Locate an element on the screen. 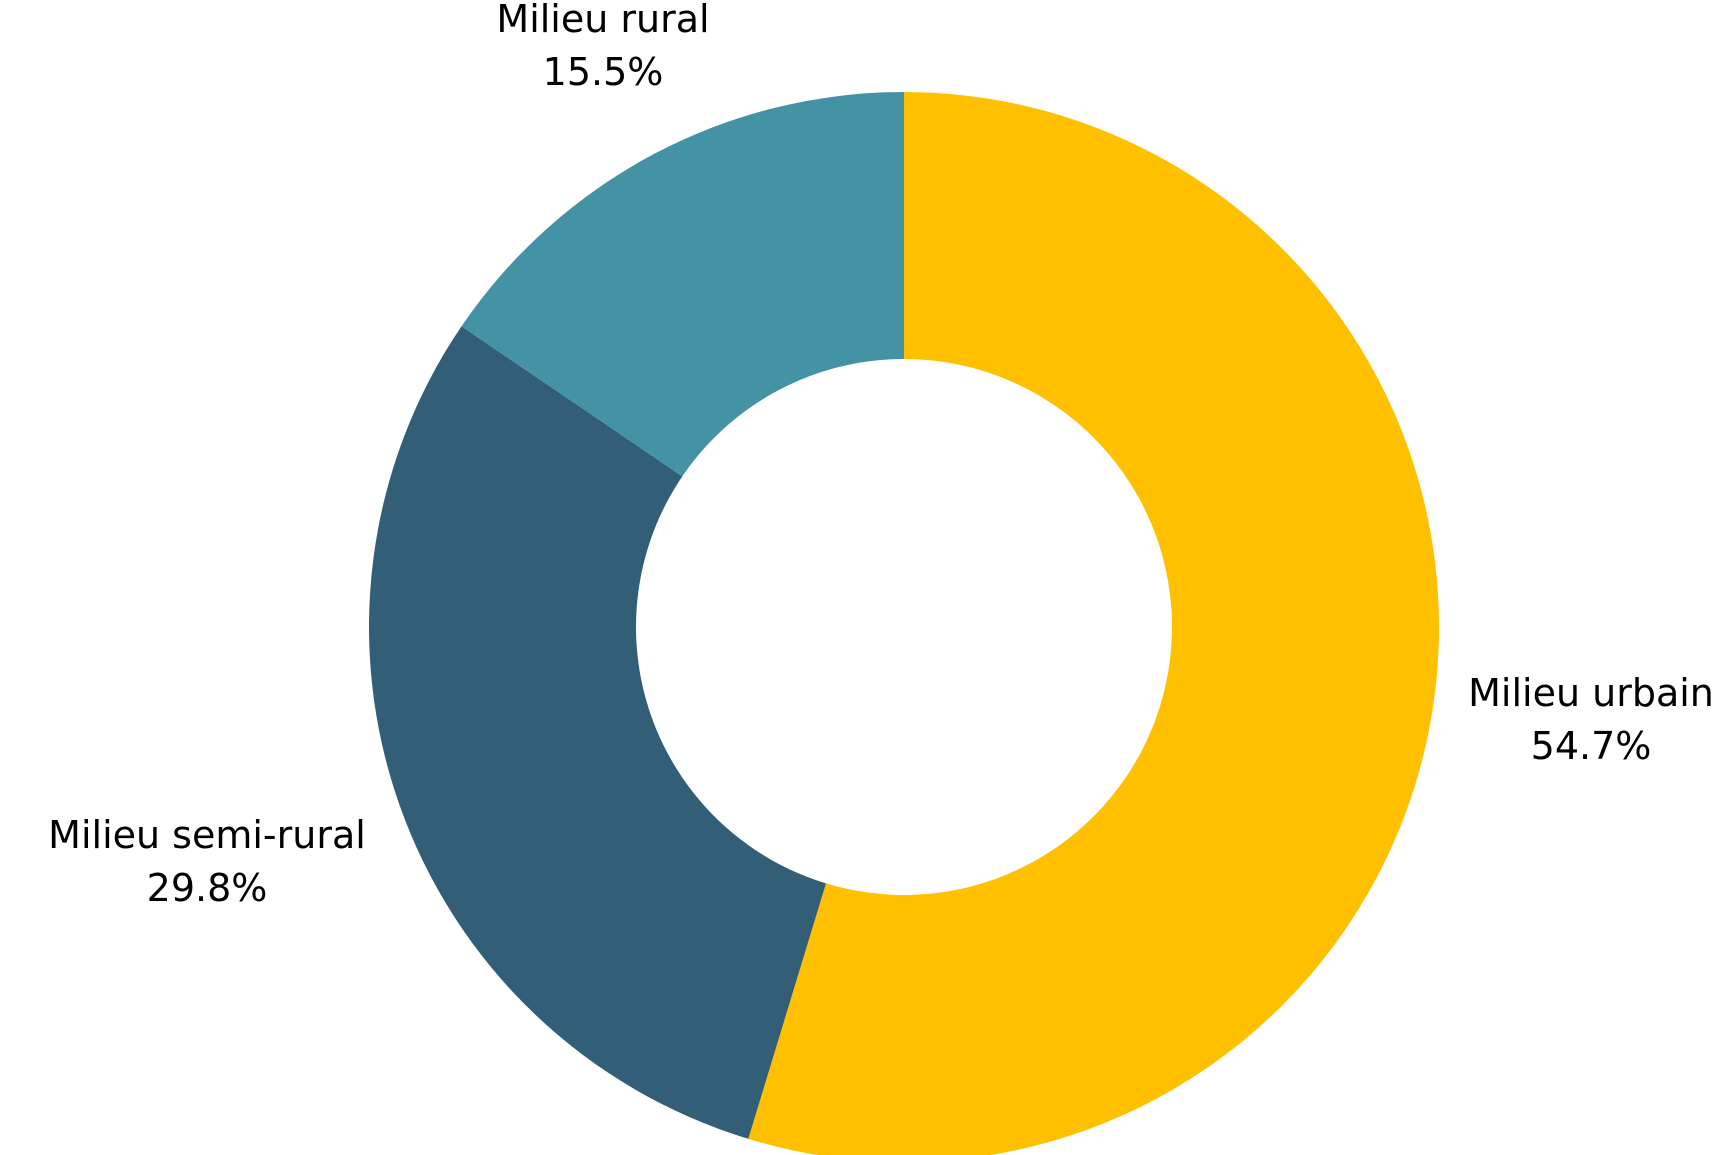  slice-label-milieu-rural: Milieu rural is located at coordinates (602, 20).